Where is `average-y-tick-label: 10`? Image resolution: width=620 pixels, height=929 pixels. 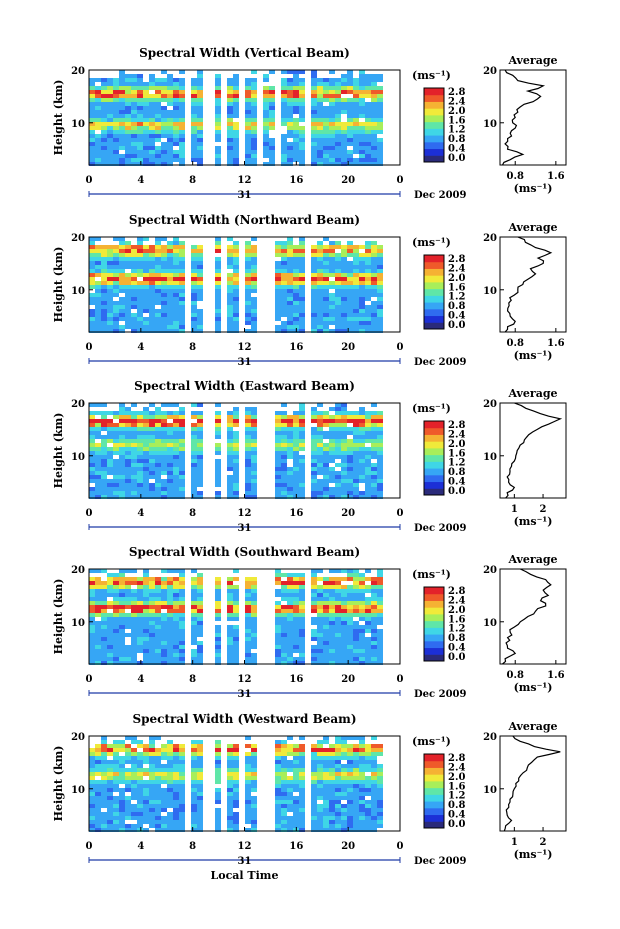 average-y-tick-label: 10 is located at coordinates (490, 291).